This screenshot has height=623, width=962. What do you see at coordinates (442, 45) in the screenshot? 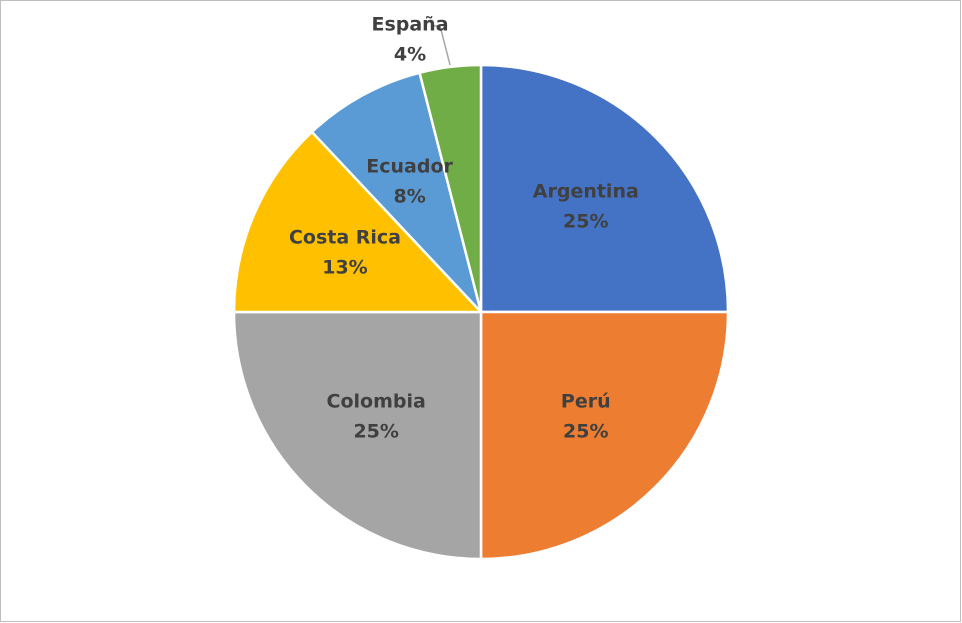
I see `leader-line` at bounding box center [442, 45].